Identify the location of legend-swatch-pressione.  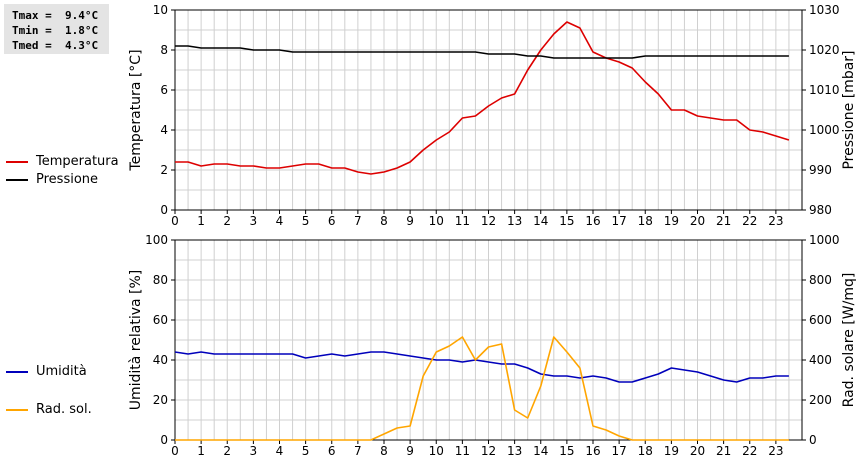
(17, 179).